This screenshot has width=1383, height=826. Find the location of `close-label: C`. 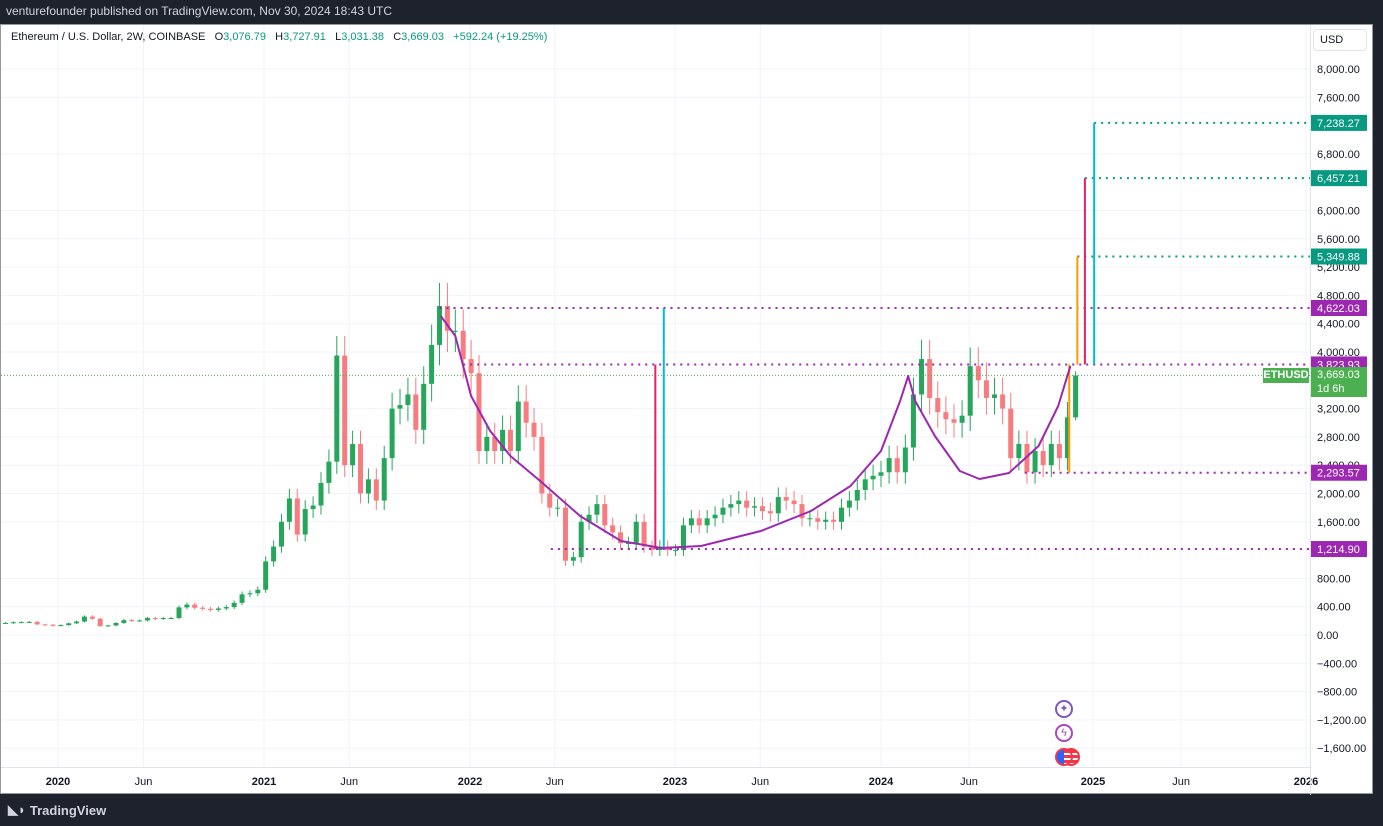

close-label: C is located at coordinates (397, 37).